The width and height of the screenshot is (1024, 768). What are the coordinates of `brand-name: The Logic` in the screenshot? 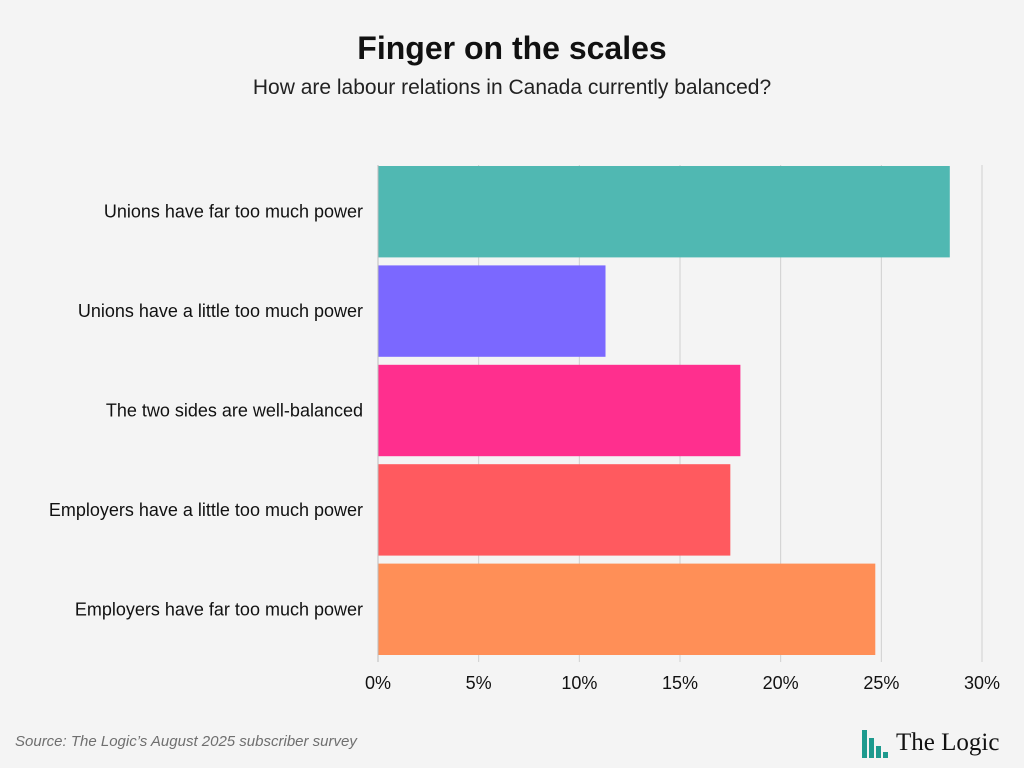 It's located at (948, 742).